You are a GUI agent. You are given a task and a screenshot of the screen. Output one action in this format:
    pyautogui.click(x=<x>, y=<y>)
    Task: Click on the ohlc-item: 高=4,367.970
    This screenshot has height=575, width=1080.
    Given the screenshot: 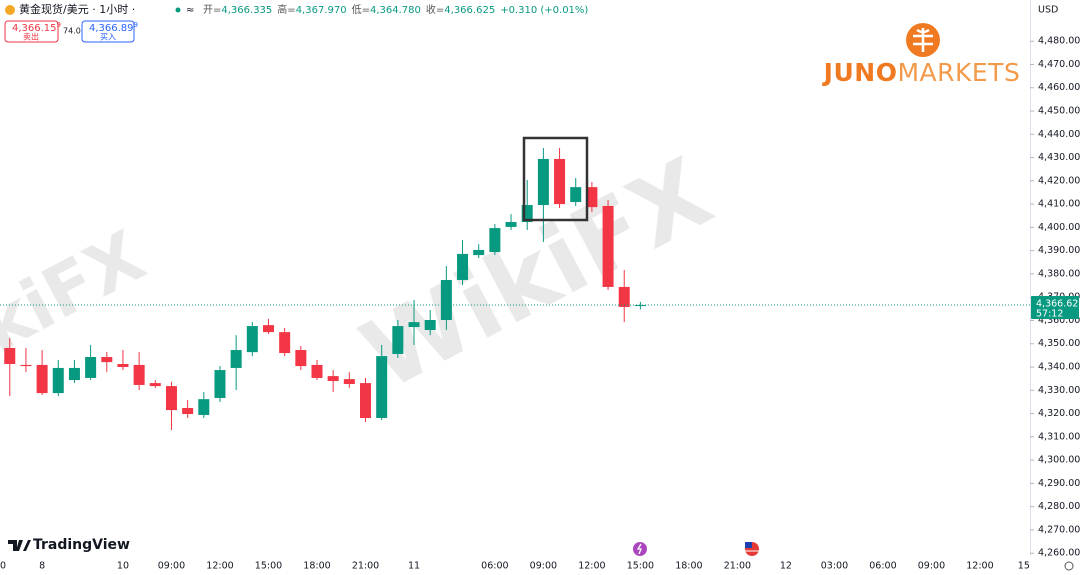 What is the action you would take?
    pyautogui.click(x=311, y=9)
    